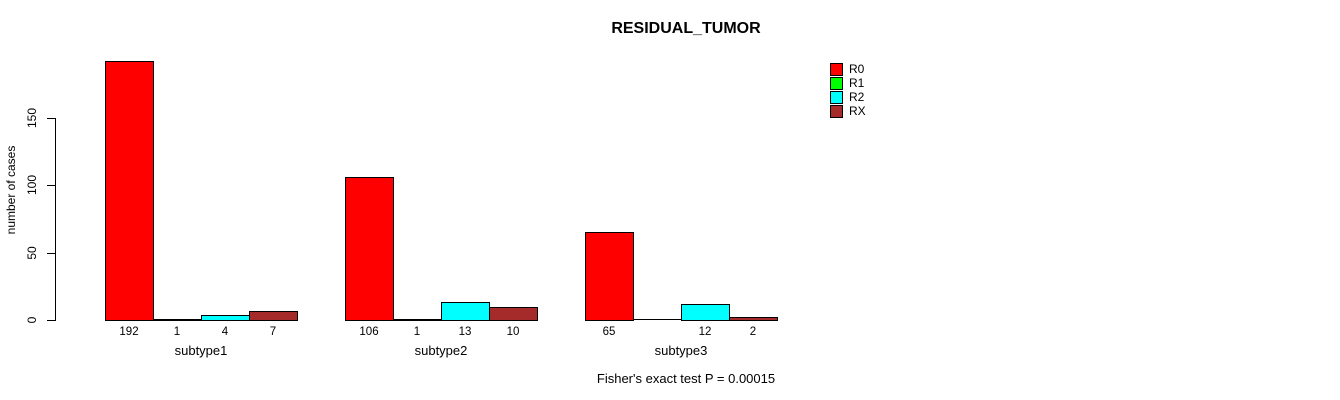 Image resolution: width=1340 pixels, height=400 pixels. Describe the element at coordinates (417, 320) in the screenshot. I see `bar-r1-subtype2` at that location.